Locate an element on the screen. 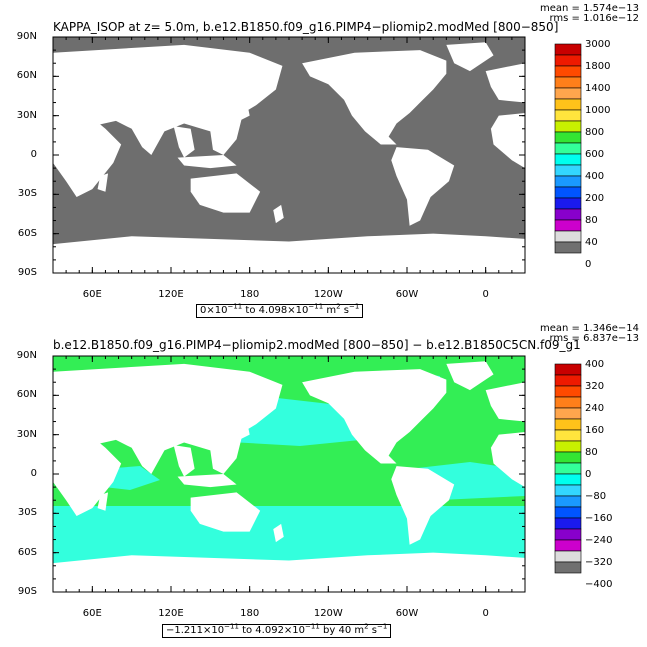 The height and width of the screenshot is (647, 647). panel-1-mean: mean = 1.574e−13 is located at coordinates (589, 8).